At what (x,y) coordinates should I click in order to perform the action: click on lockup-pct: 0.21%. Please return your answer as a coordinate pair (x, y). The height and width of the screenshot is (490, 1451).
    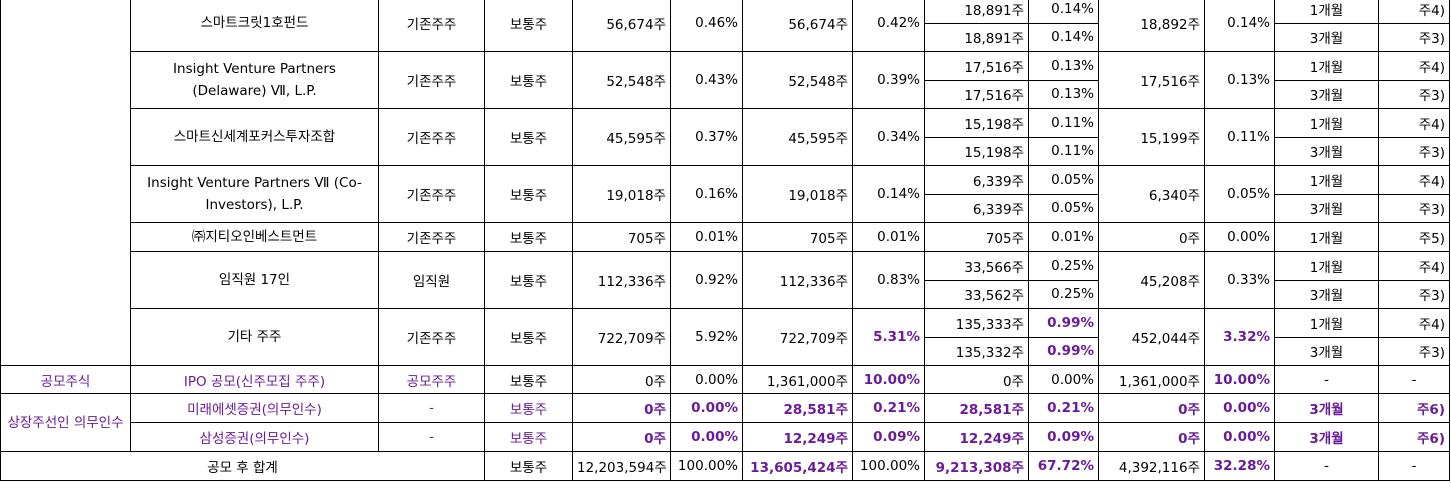
    Looking at the image, I should click on (1063, 408).